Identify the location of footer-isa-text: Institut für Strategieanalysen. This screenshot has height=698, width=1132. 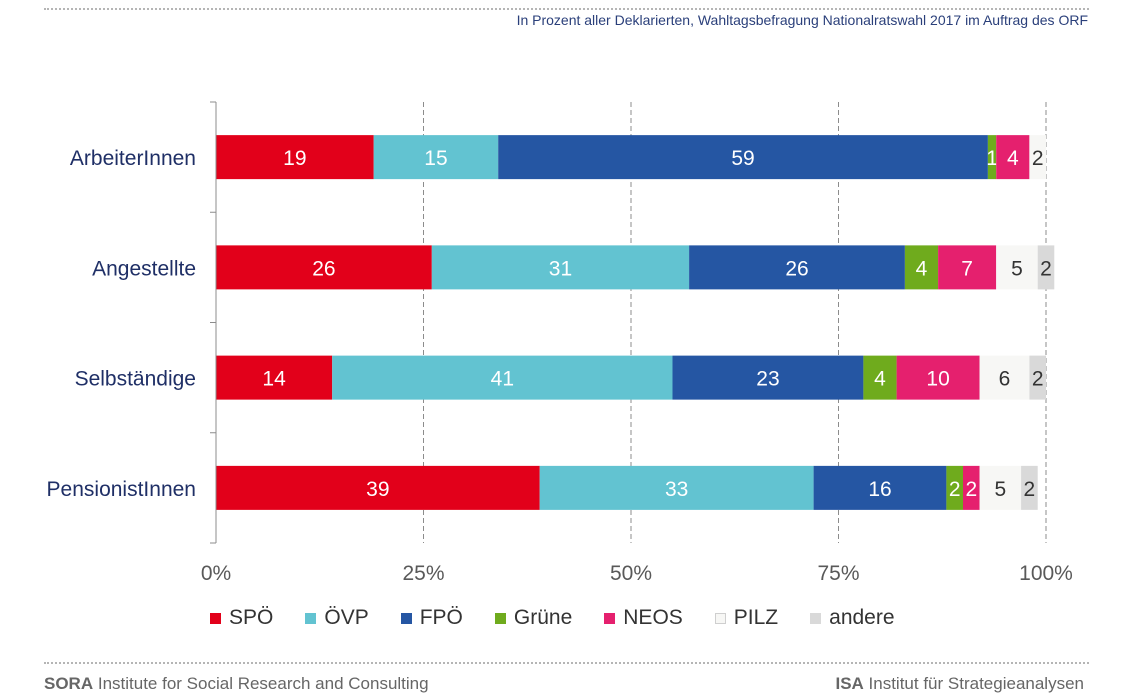
(973, 683).